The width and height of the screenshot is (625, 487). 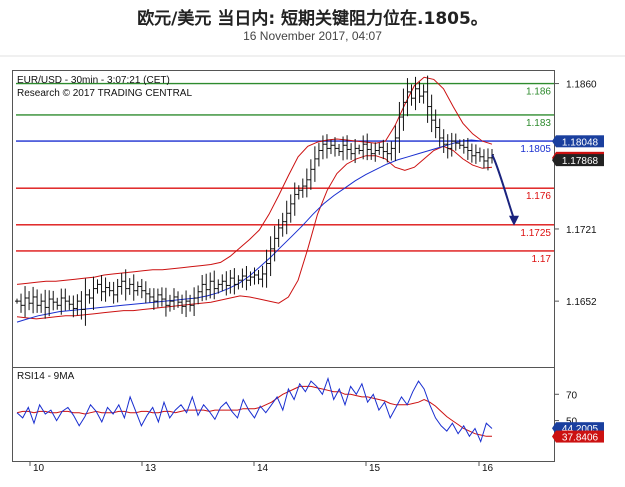 I want to click on source-label: Research © 2017 TRADING CENTRAL, so click(x=104, y=93).